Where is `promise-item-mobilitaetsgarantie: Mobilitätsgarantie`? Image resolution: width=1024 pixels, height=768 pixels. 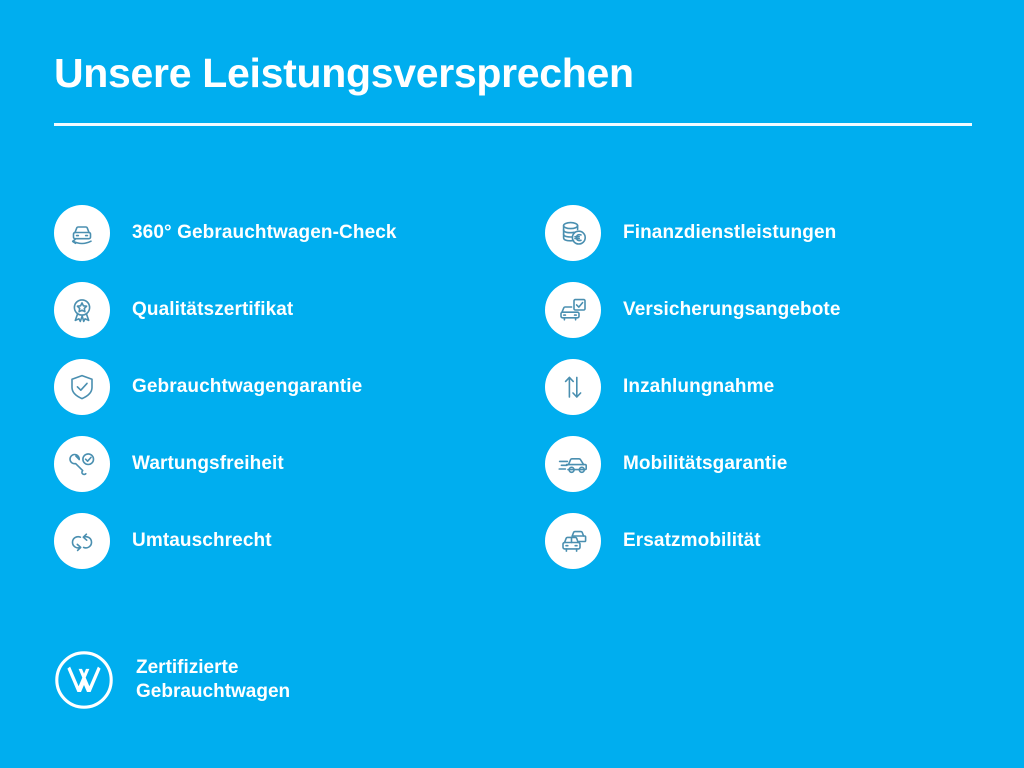 promise-item-mobilitaetsgarantie: Mobilitätsgarantie is located at coordinates (758, 464).